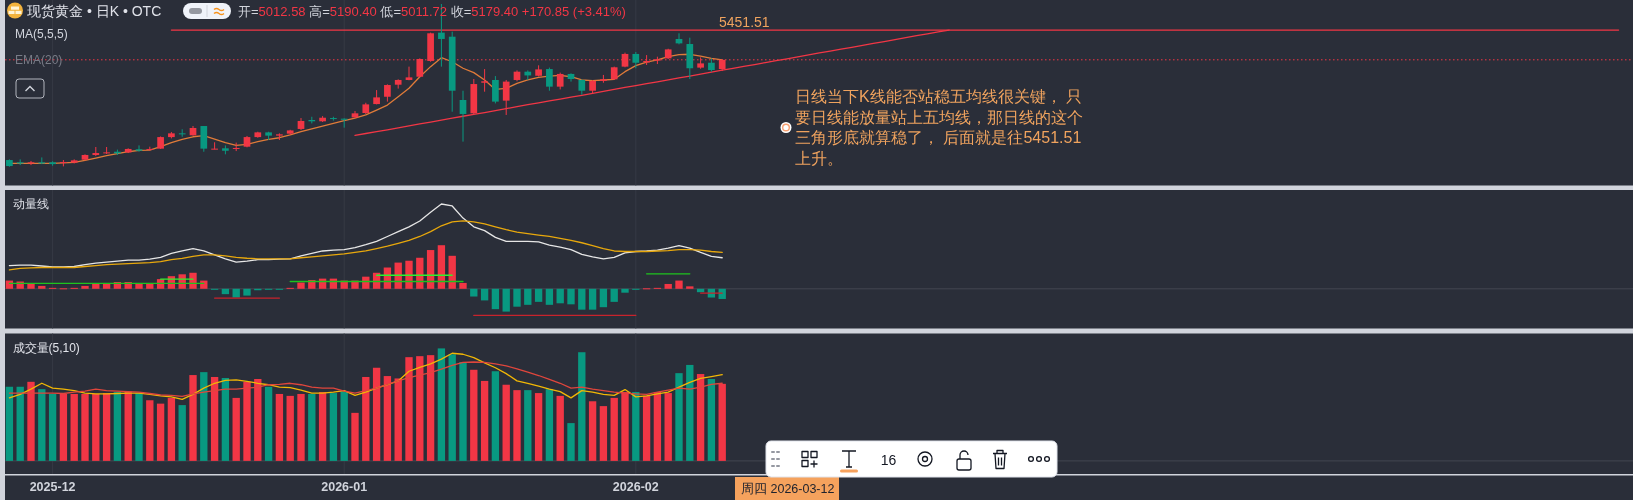 The width and height of the screenshot is (1633, 500). Describe the element at coordinates (635, 487) in the screenshot. I see `x-tick-label: 2026-02` at that location.